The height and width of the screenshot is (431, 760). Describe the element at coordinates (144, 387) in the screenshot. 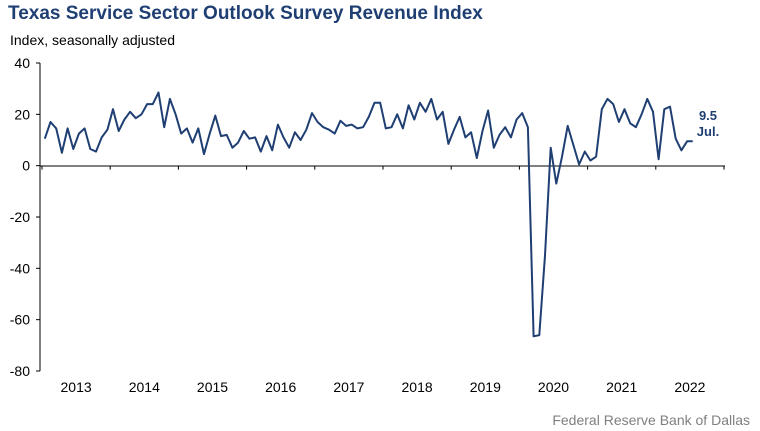

I see `x-tick-label: 2014` at that location.